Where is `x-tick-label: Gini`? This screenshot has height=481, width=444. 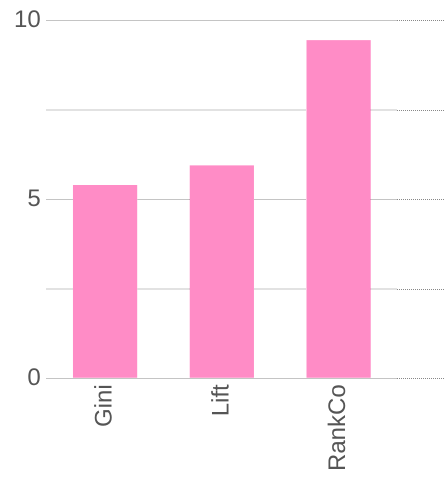 x-tick-label: Gini is located at coordinates (104, 405).